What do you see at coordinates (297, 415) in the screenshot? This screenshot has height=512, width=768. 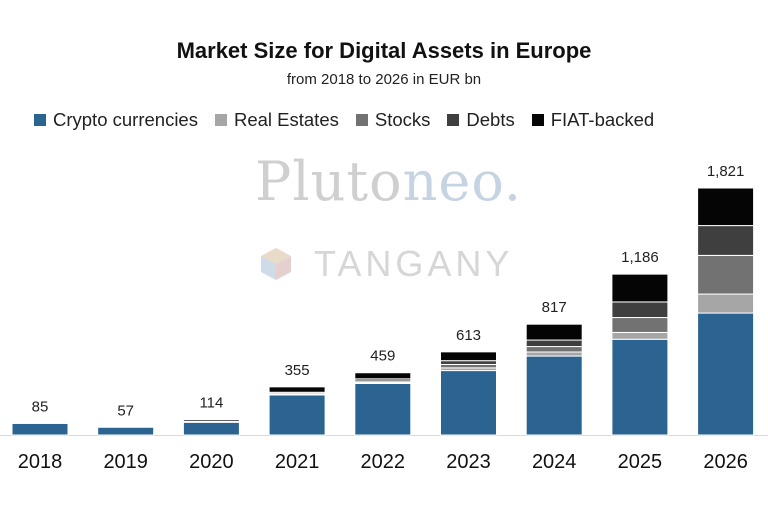 I see `bar-crypto-currencies-2021` at bounding box center [297, 415].